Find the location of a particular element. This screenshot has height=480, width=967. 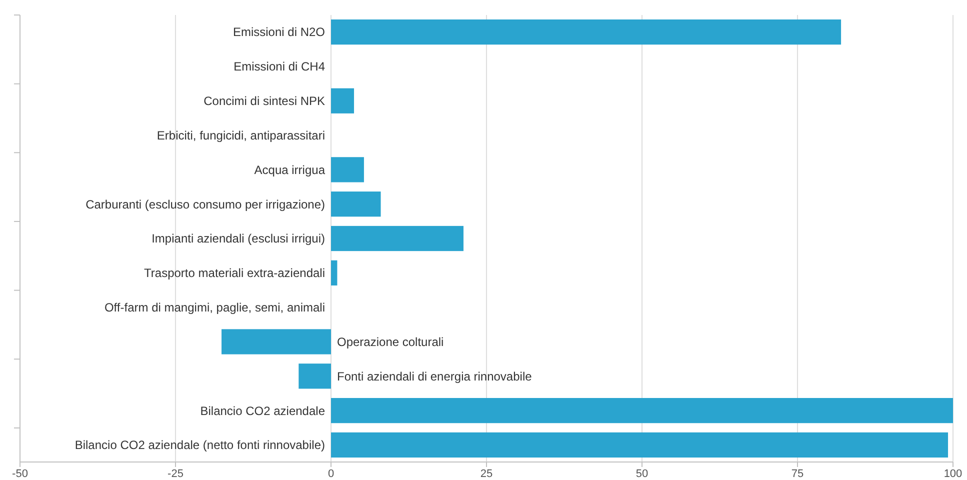

y-tick-label: Acqua irrigua is located at coordinates (290, 169).